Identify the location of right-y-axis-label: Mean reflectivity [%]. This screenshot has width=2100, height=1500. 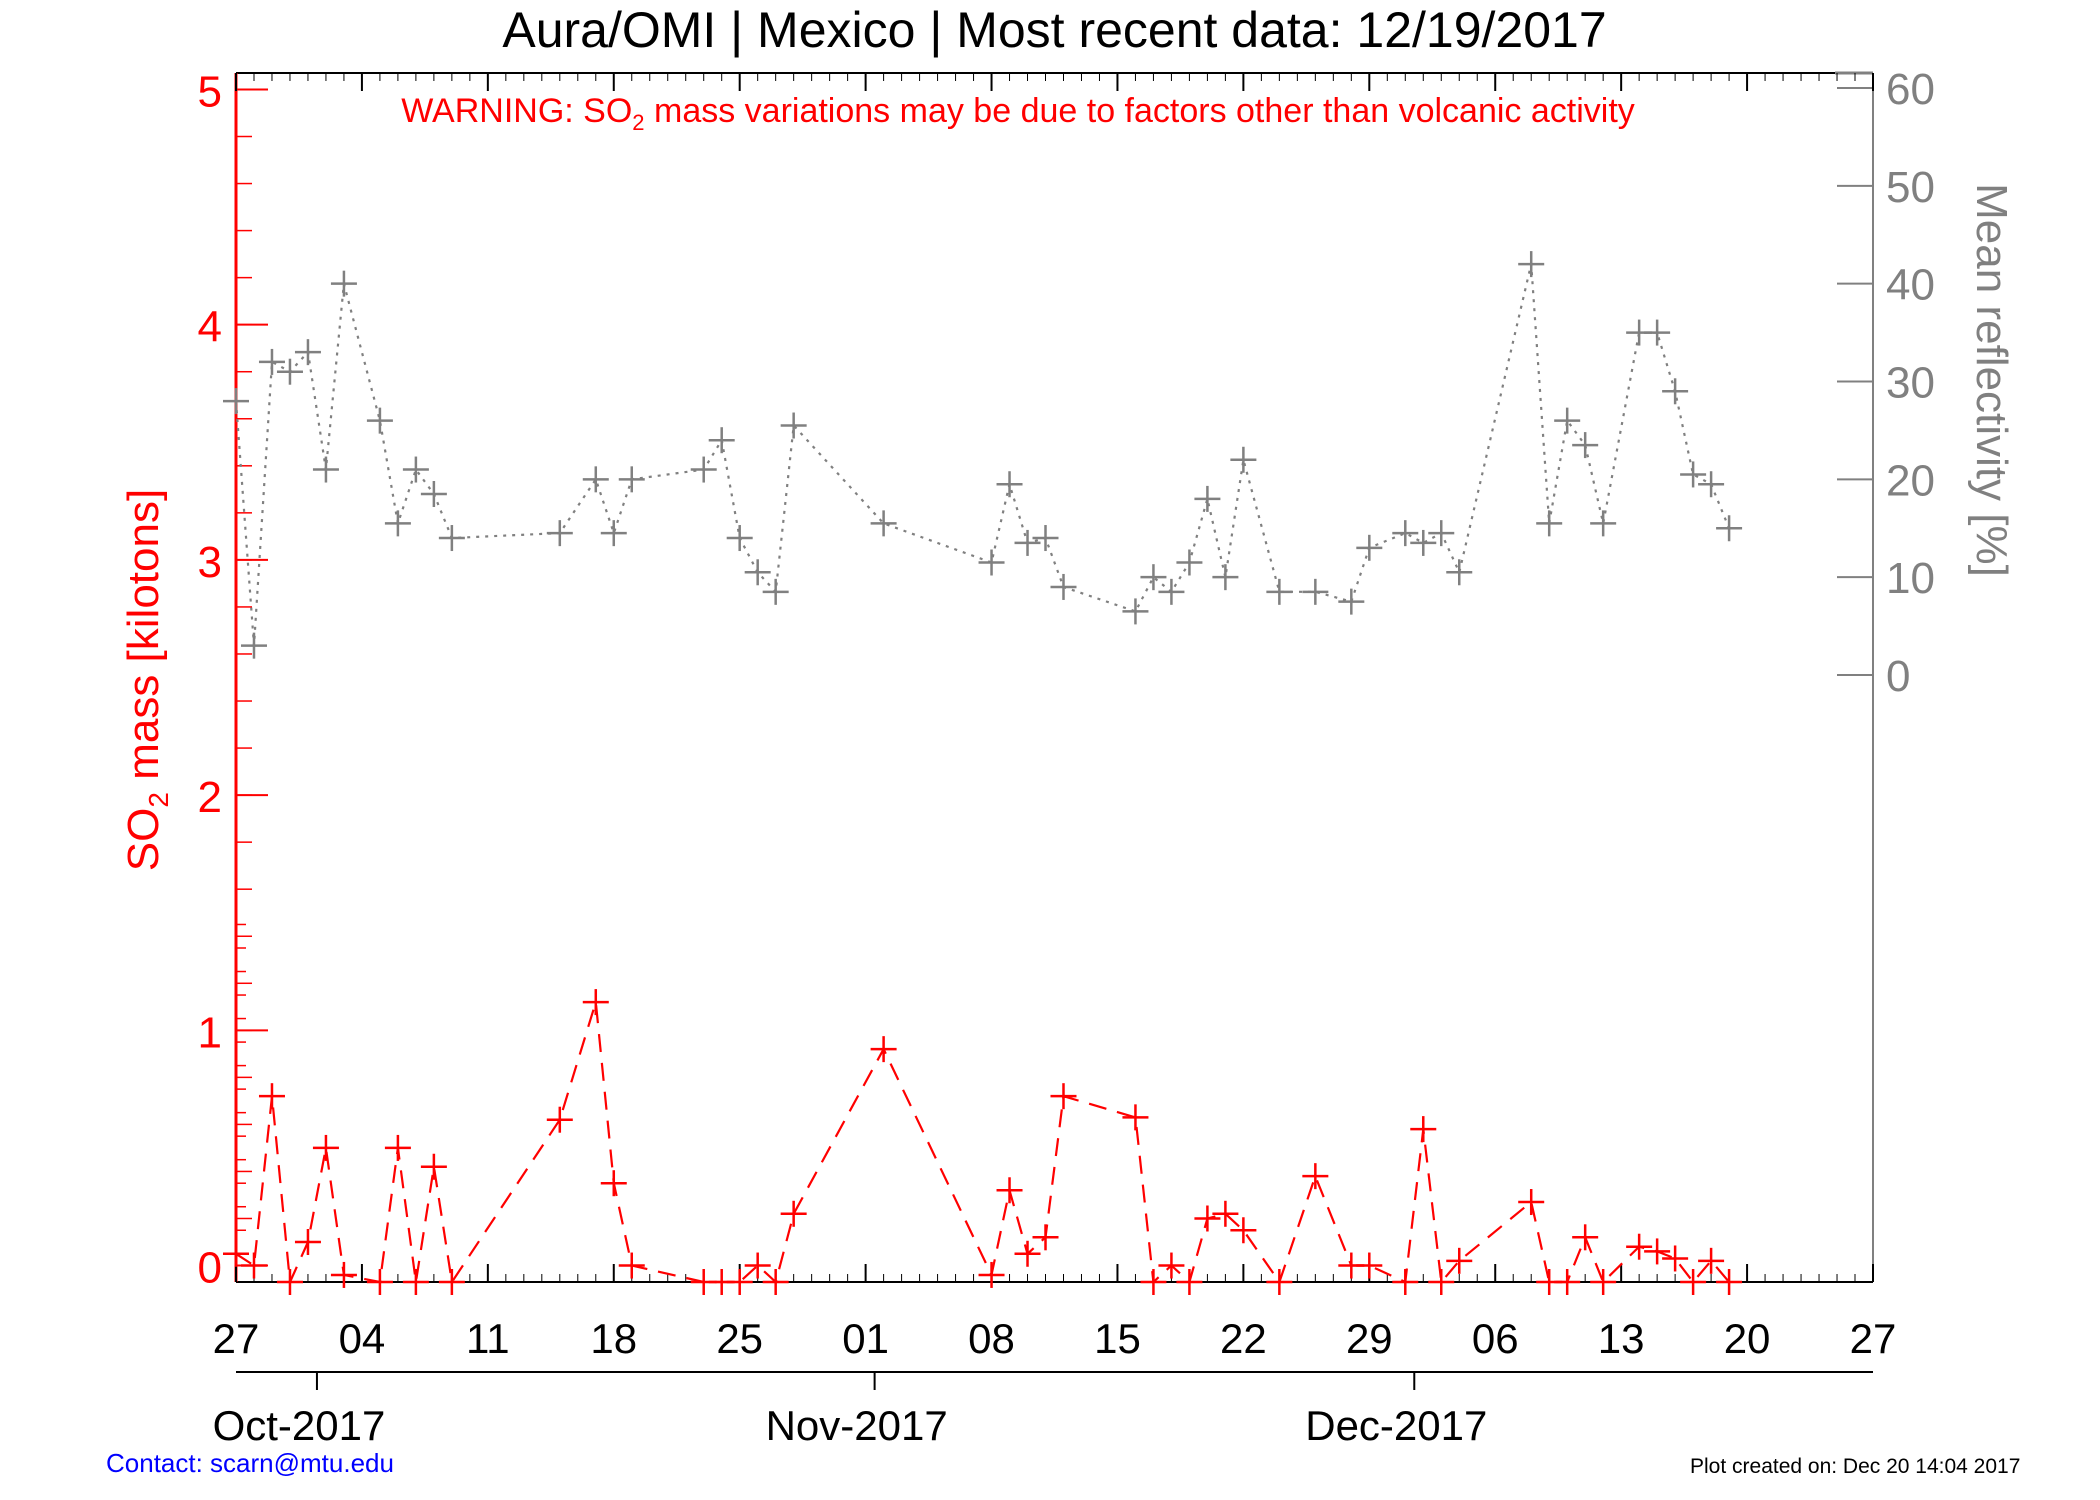
(1991, 380).